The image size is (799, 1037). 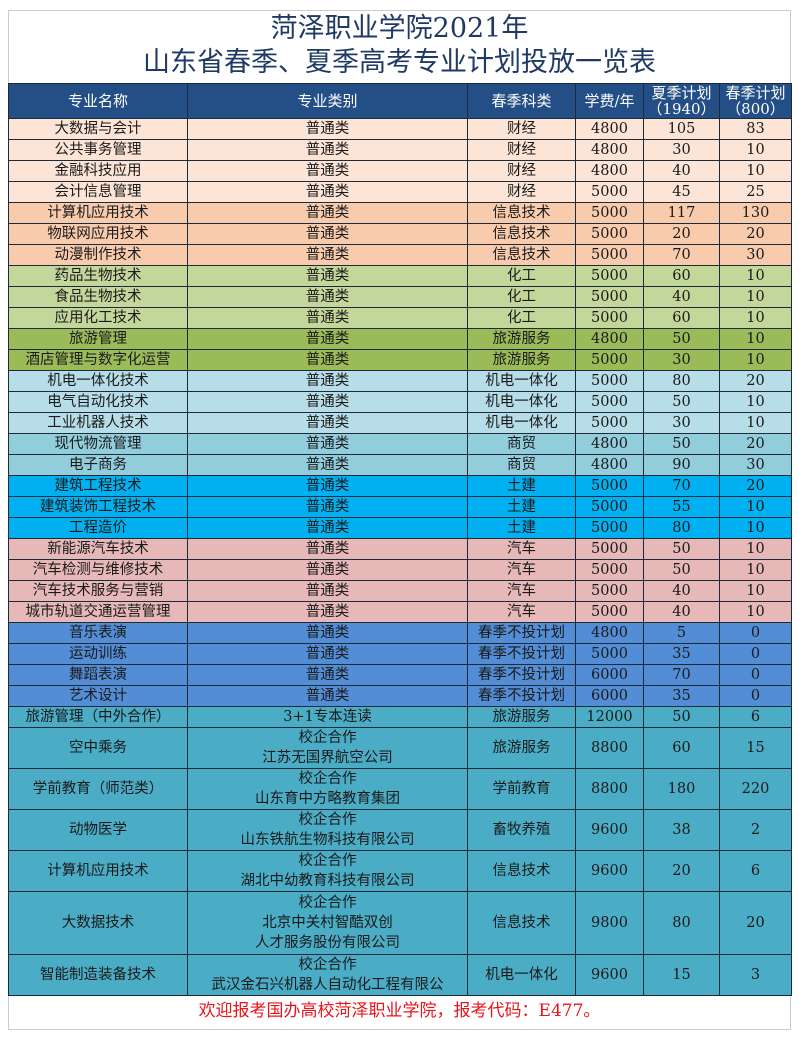 I want to click on summer-plan: 105, so click(x=681, y=129).